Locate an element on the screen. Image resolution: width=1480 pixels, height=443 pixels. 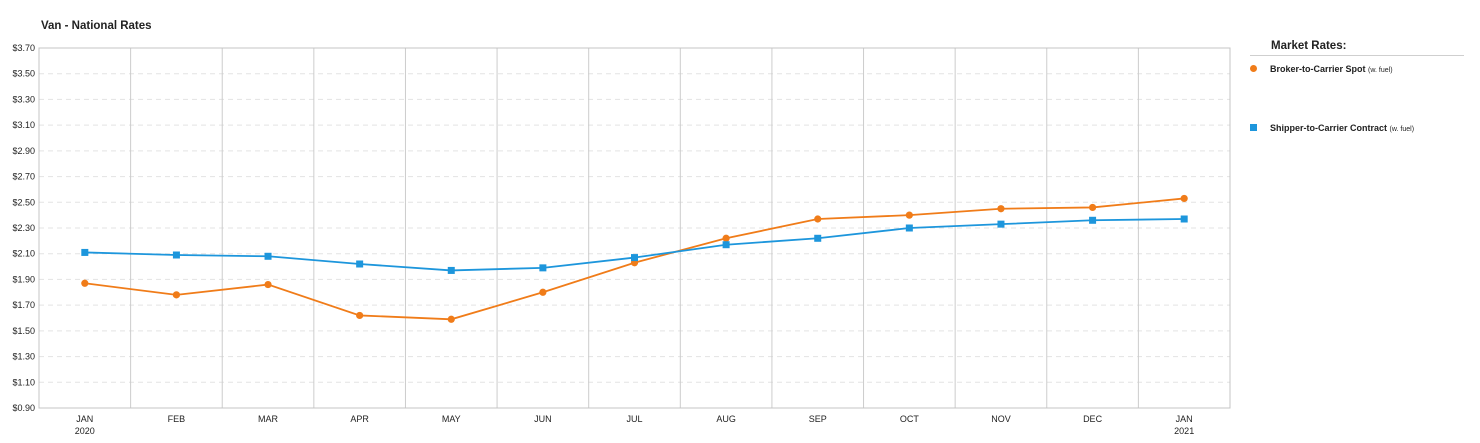
y-tick-label: $1.70 is located at coordinates (23, 305).